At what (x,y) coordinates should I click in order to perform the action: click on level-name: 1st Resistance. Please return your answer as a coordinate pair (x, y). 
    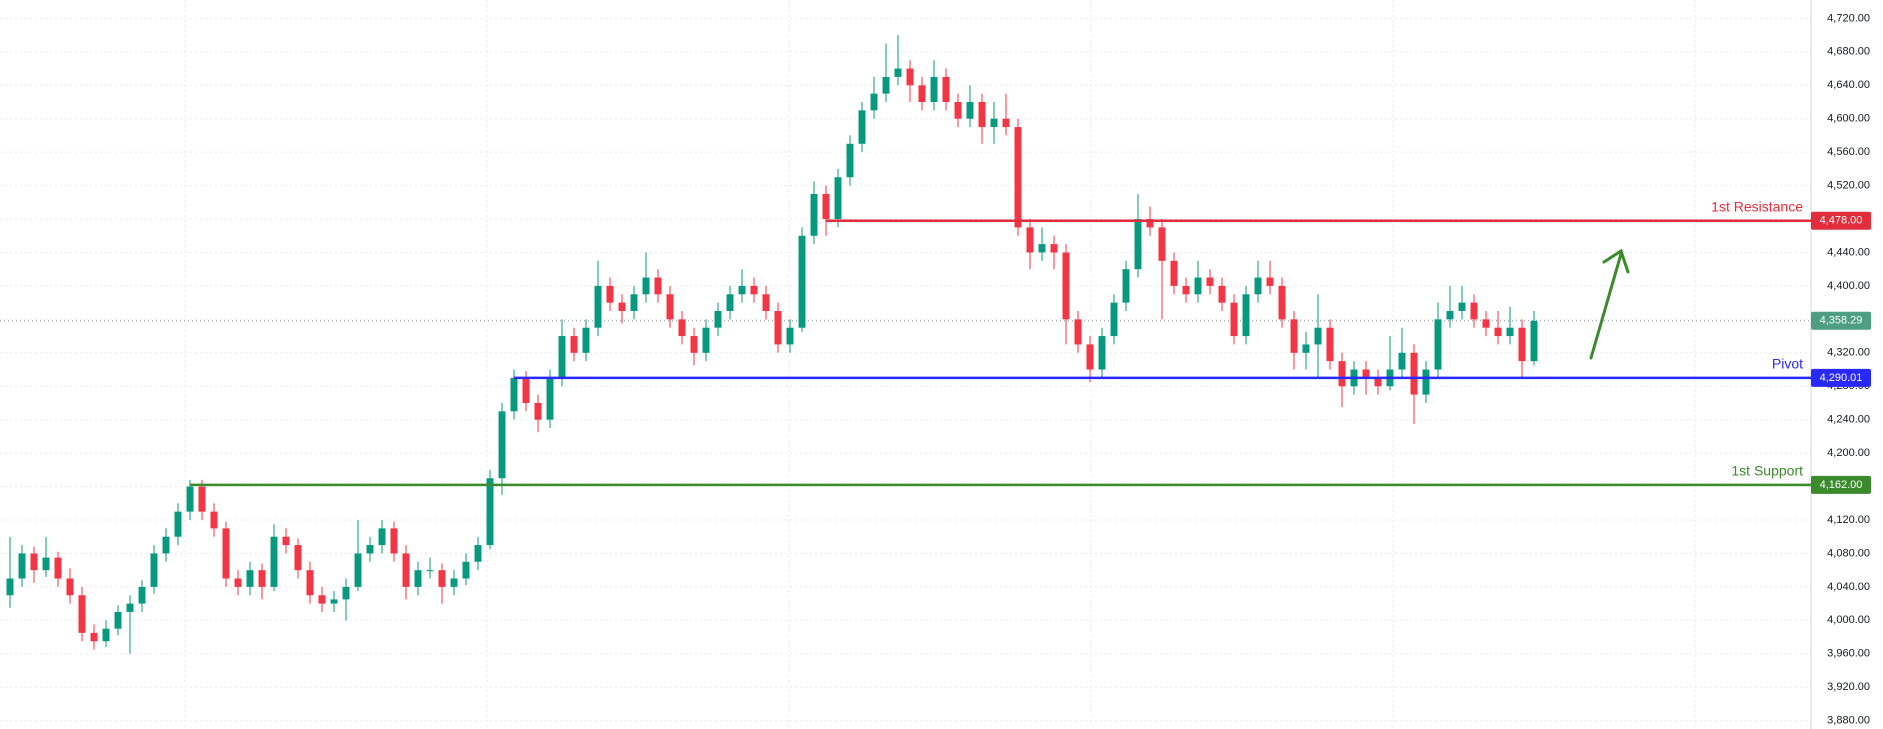
    Looking at the image, I should click on (1757, 206).